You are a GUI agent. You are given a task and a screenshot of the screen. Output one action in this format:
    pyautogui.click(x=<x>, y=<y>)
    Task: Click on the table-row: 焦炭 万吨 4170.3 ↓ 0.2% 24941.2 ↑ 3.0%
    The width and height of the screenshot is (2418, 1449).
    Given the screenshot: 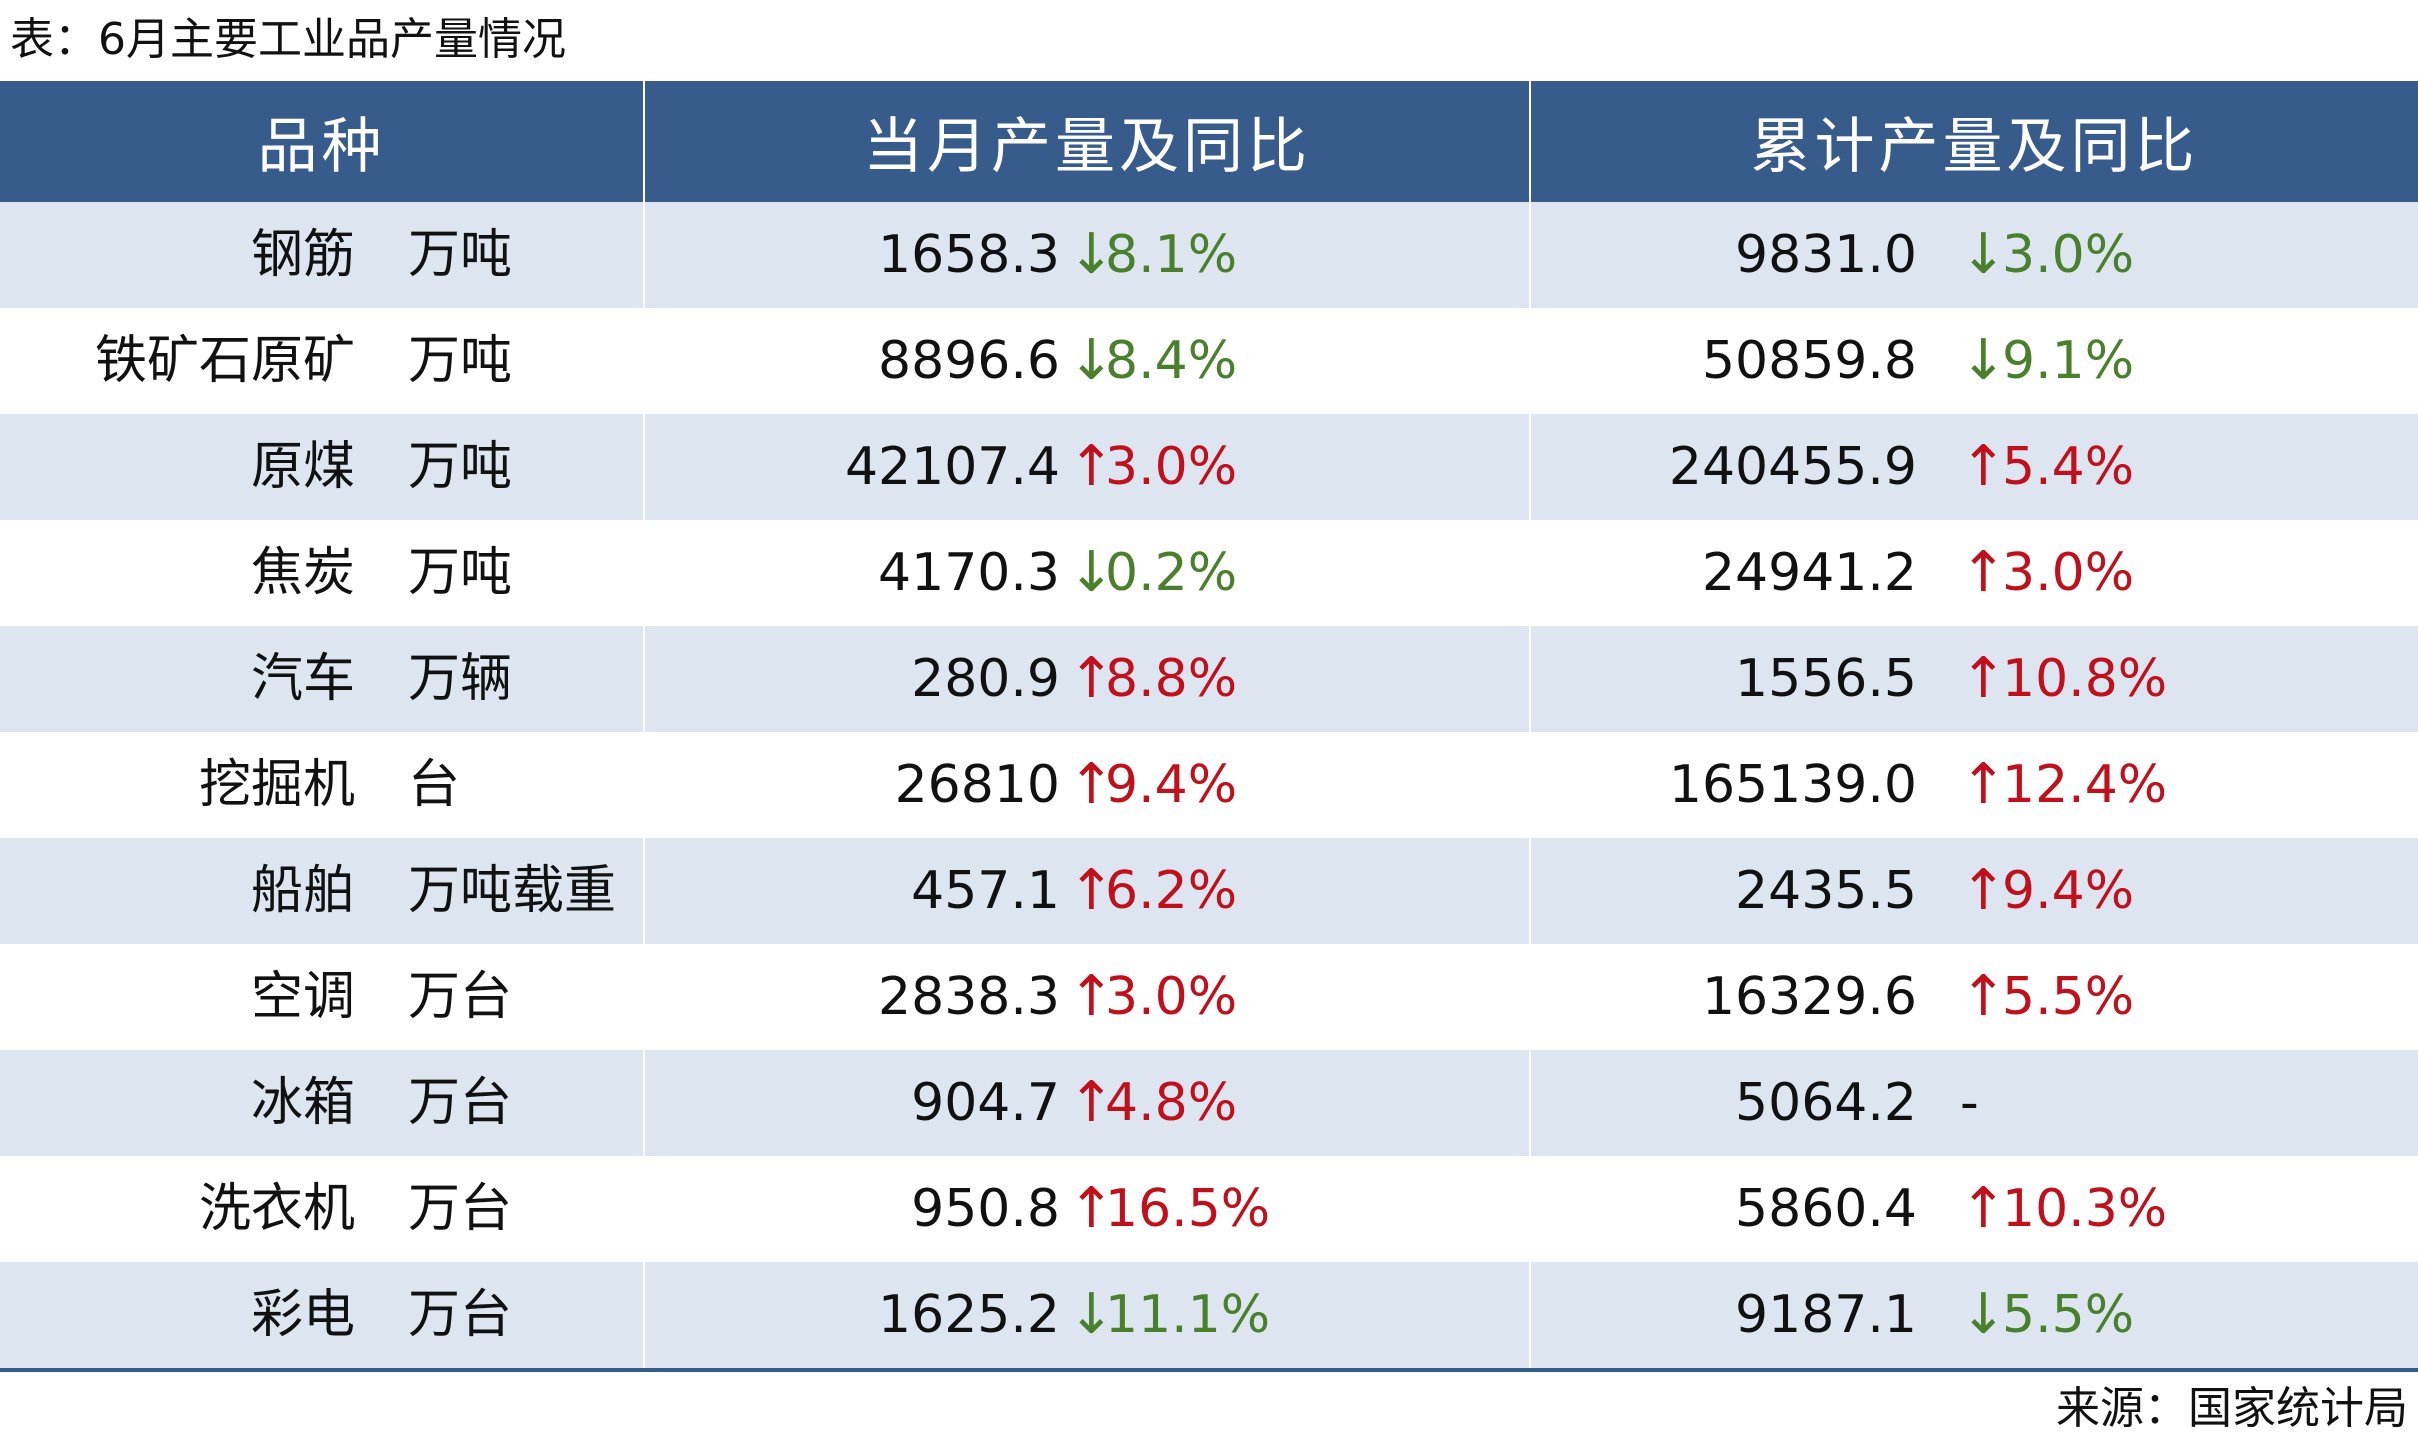 What is the action you would take?
    pyautogui.click(x=1209, y=573)
    